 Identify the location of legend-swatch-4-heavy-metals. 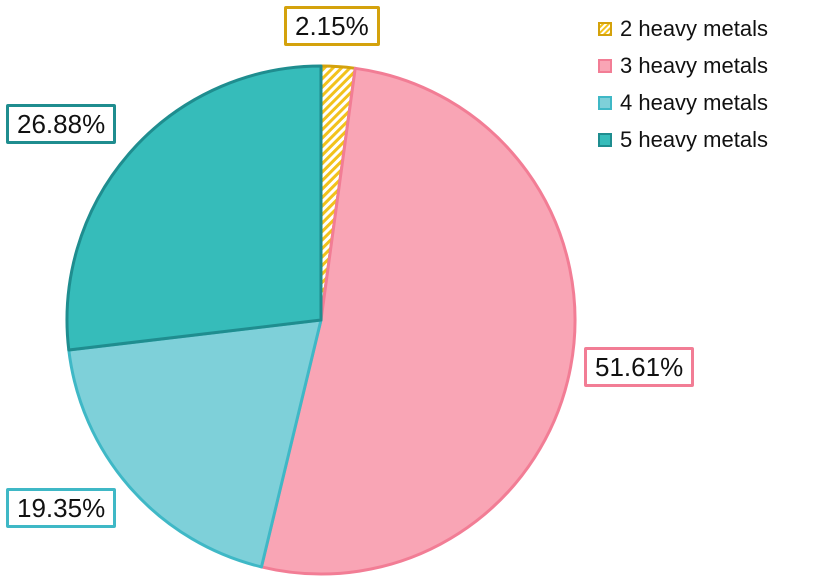
(605, 102).